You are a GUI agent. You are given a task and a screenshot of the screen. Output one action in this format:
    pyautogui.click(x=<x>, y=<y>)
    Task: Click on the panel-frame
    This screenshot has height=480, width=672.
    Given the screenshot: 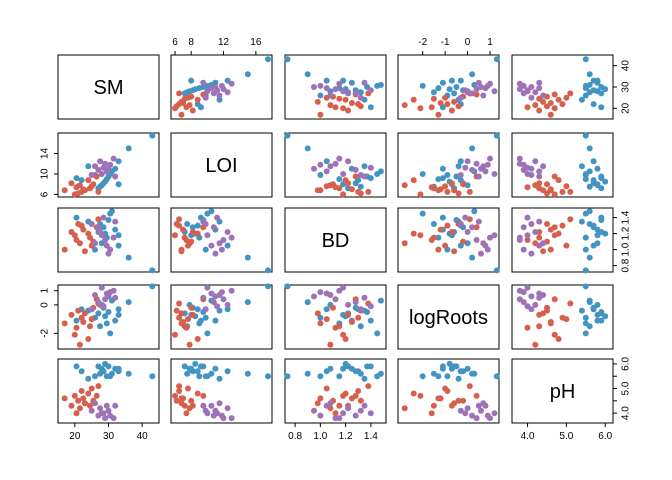 What is the action you would take?
    pyautogui.click(x=108, y=87)
    